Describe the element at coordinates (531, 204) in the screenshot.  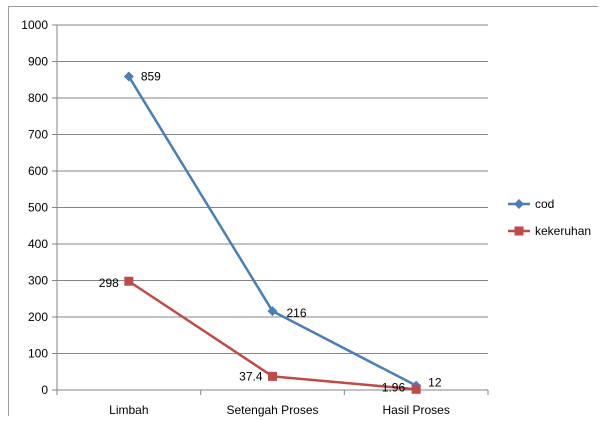
I see `legend-item-cod: cod` at that location.